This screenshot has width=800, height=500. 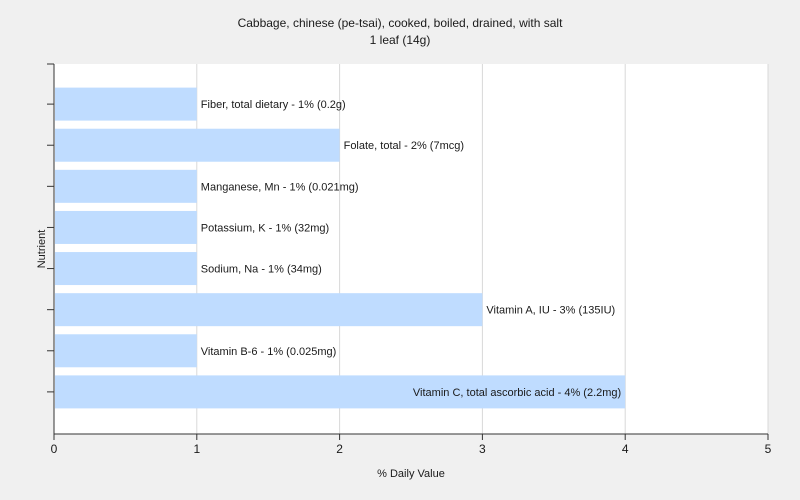 What do you see at coordinates (273, 105) in the screenshot?
I see `bar-data-label: Fiber, total dietary - 1% (0.2g)` at bounding box center [273, 105].